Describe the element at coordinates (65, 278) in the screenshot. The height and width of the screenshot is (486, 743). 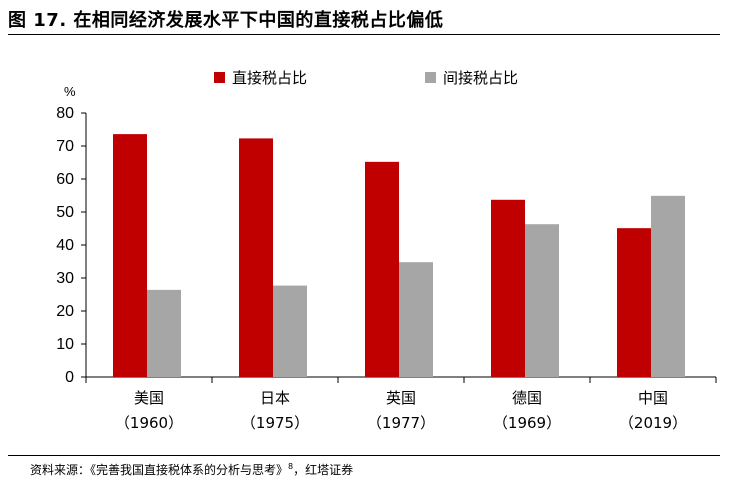
I see `y-tick-label: 30` at that location.